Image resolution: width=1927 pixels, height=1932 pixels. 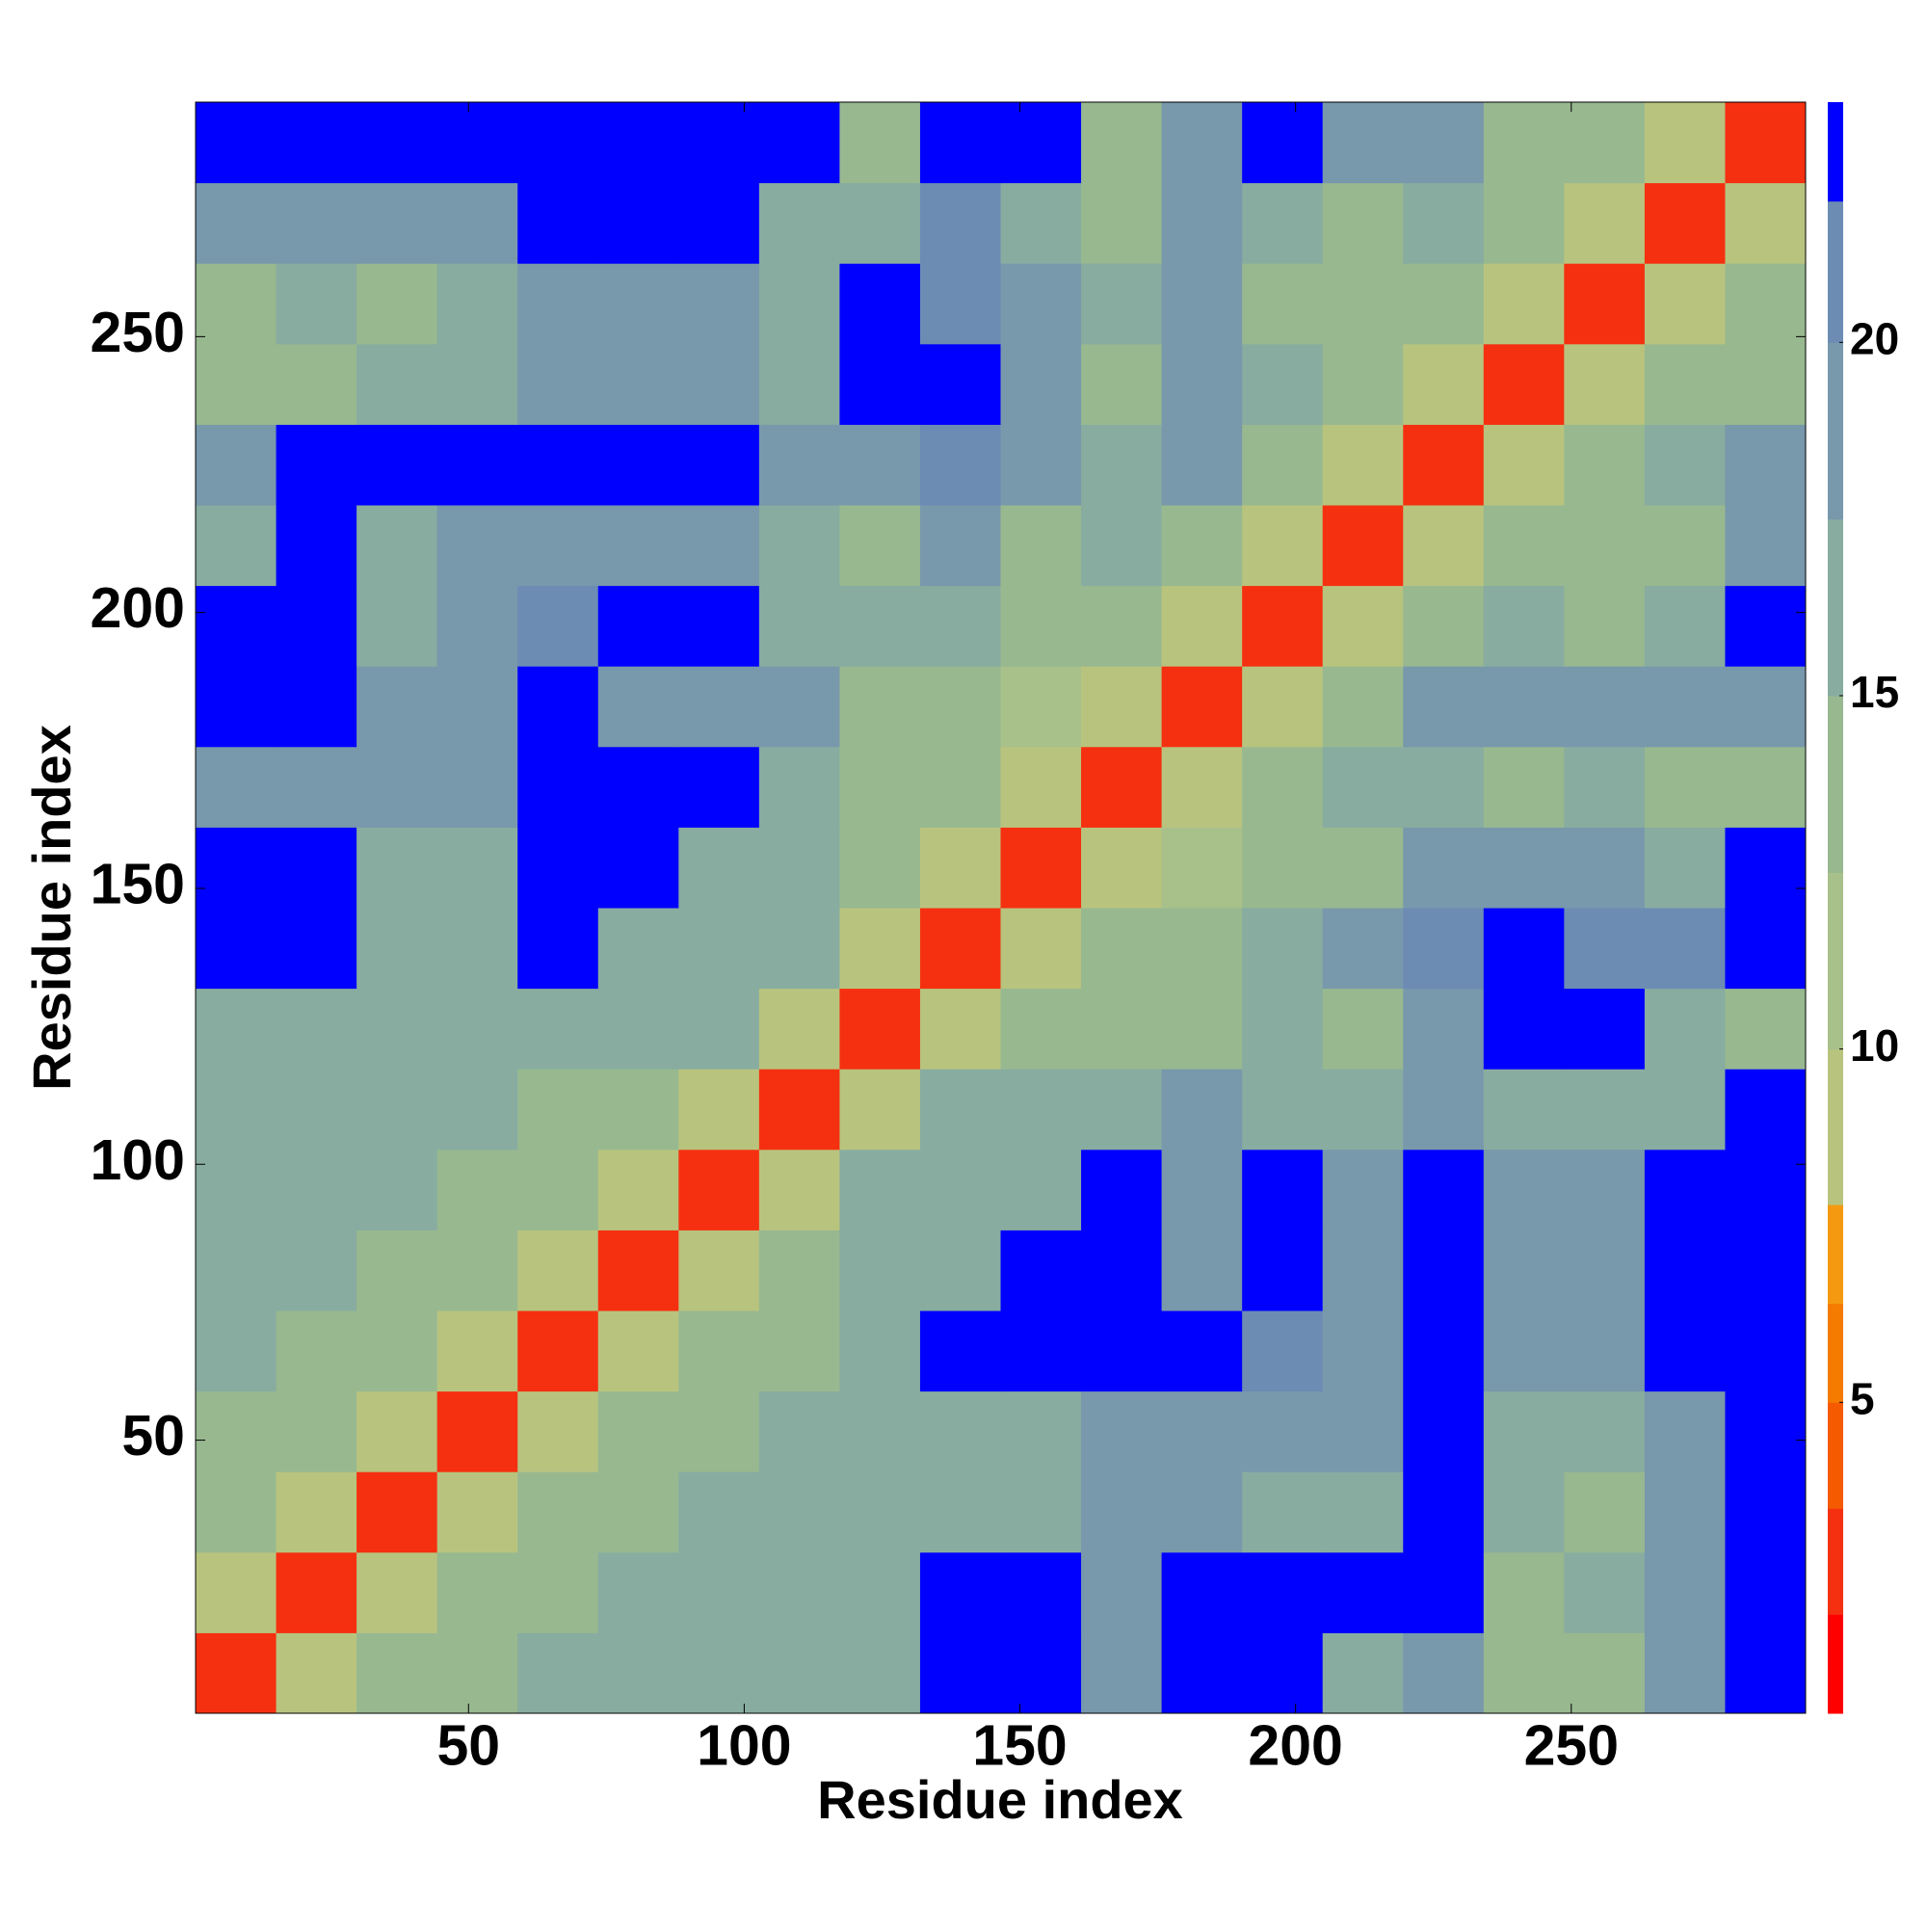 What do you see at coordinates (744, 1746) in the screenshot?
I see `x-tick-label: 100` at bounding box center [744, 1746].